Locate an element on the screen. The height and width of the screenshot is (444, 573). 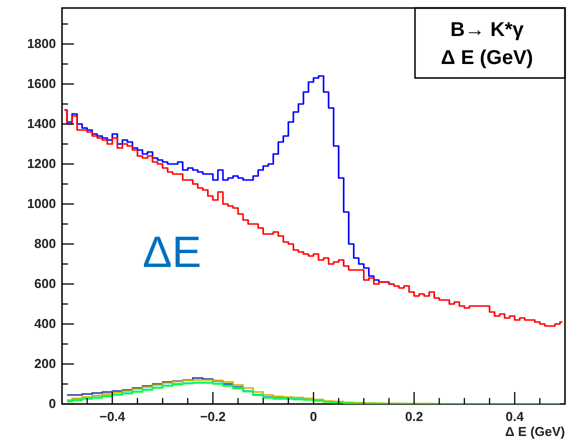
annotation: ΔE is located at coordinates (172, 252).